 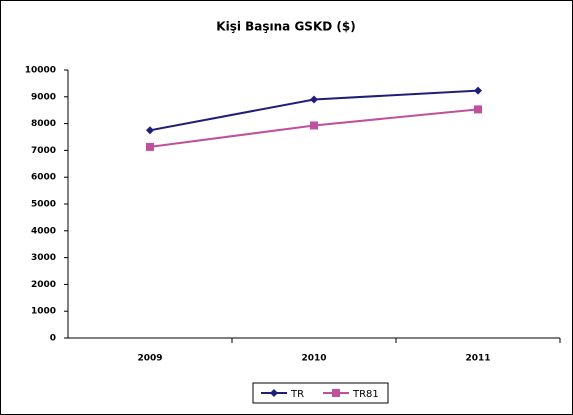 What do you see at coordinates (53, 339) in the screenshot?
I see `y-tick-label: 0` at bounding box center [53, 339].